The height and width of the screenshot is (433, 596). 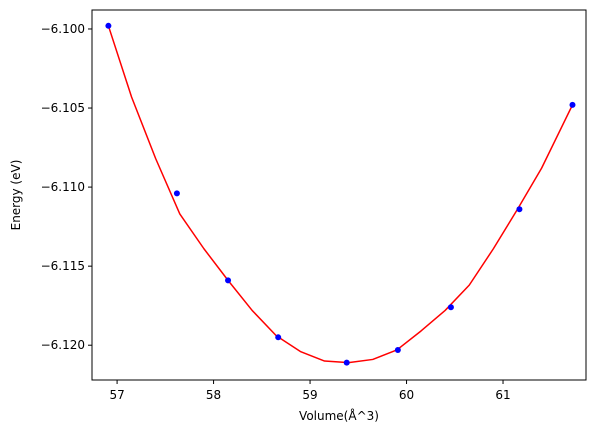 I want to click on y-tick-label: −6.115, so click(x=63, y=266).